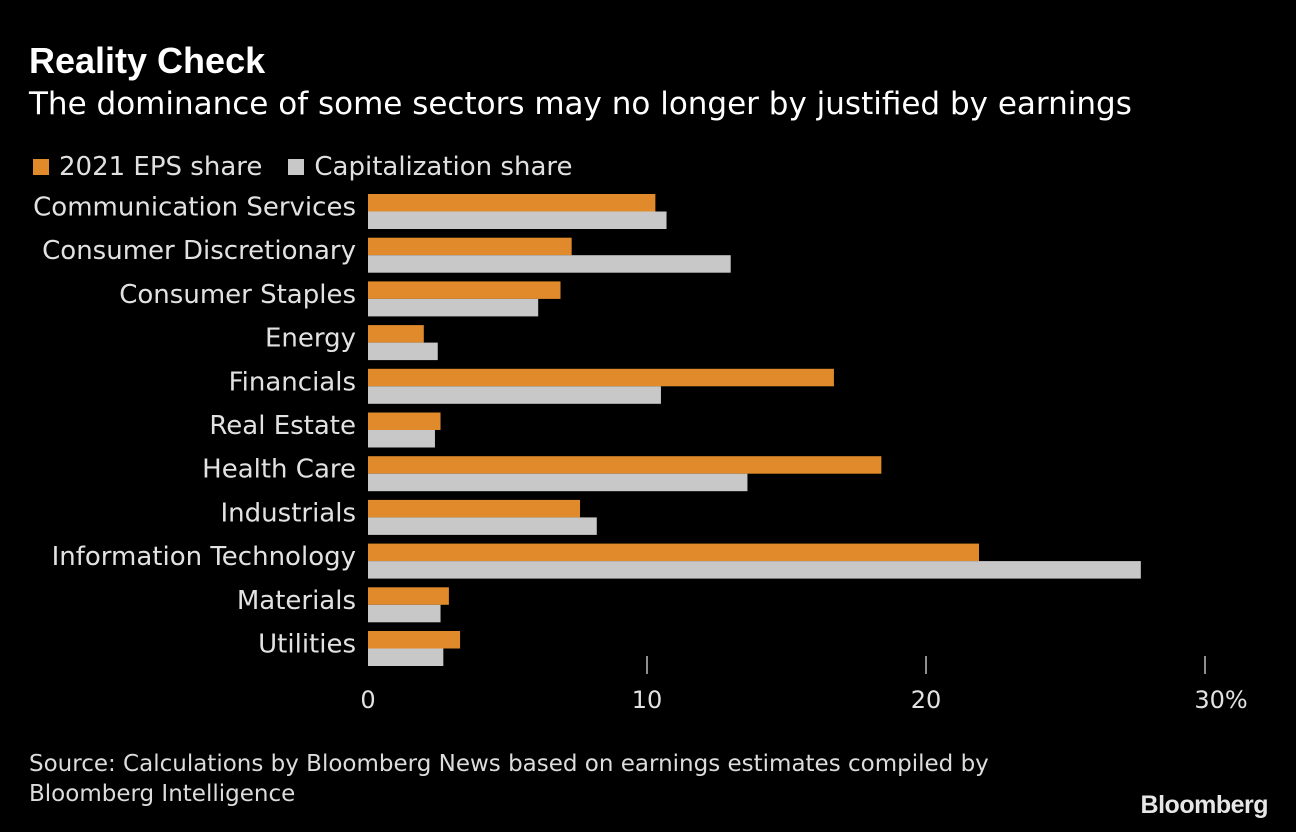 The image size is (1296, 832). Describe the element at coordinates (288, 513) in the screenshot. I see `category-label: Industrials` at that location.